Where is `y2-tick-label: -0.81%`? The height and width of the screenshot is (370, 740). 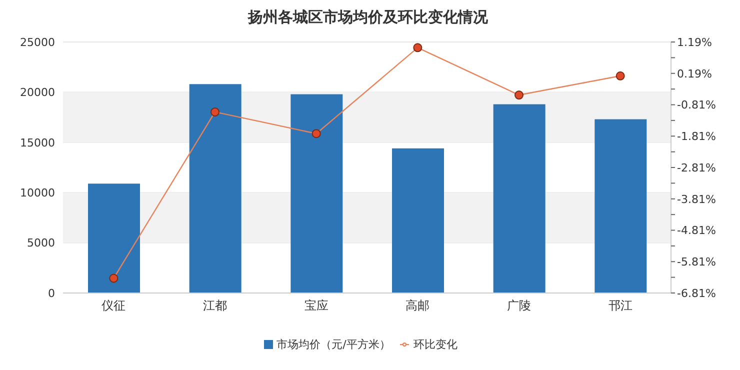
y2-tick-label: -0.81% is located at coordinates (696, 105).